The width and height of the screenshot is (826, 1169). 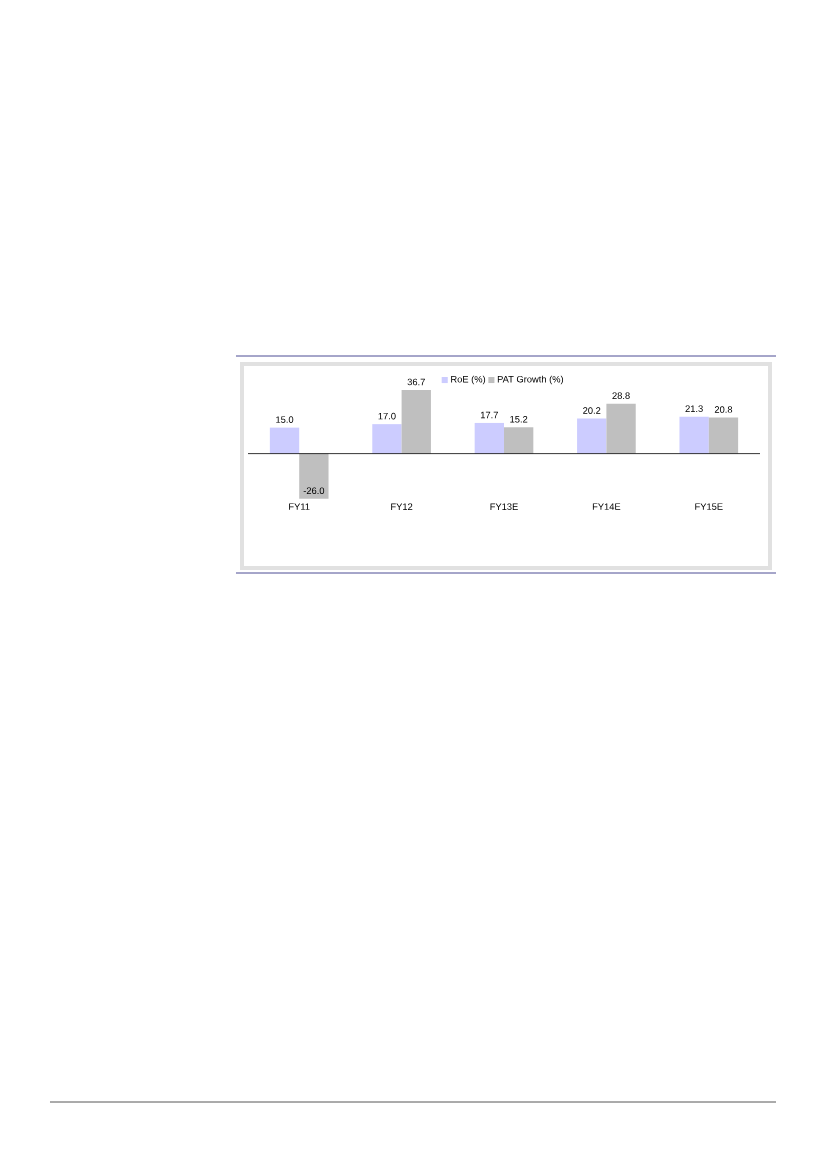 What do you see at coordinates (468, 380) in the screenshot?
I see `legend-label: RoE (%)` at bounding box center [468, 380].